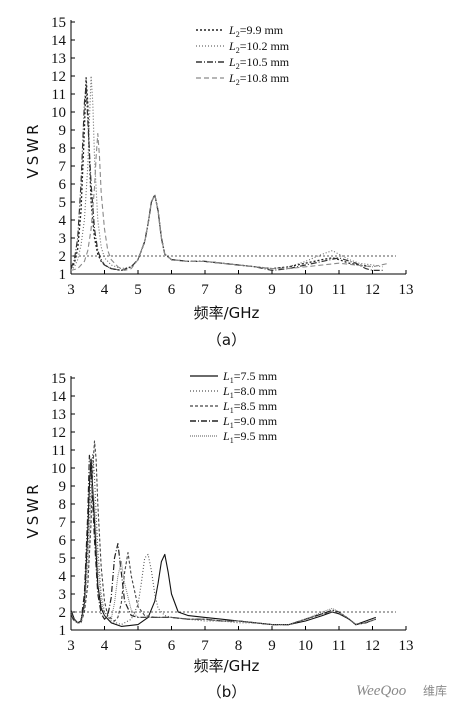  Describe the element at coordinates (227, 692) in the screenshot. I see `panel-caption: （b）` at that location.